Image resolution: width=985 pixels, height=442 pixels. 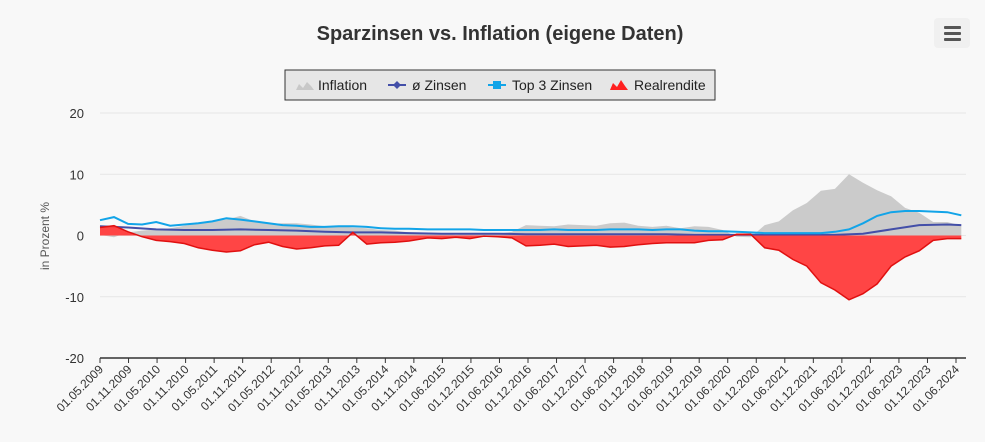 I want to click on y-tick-label: 10, so click(x=77, y=174).